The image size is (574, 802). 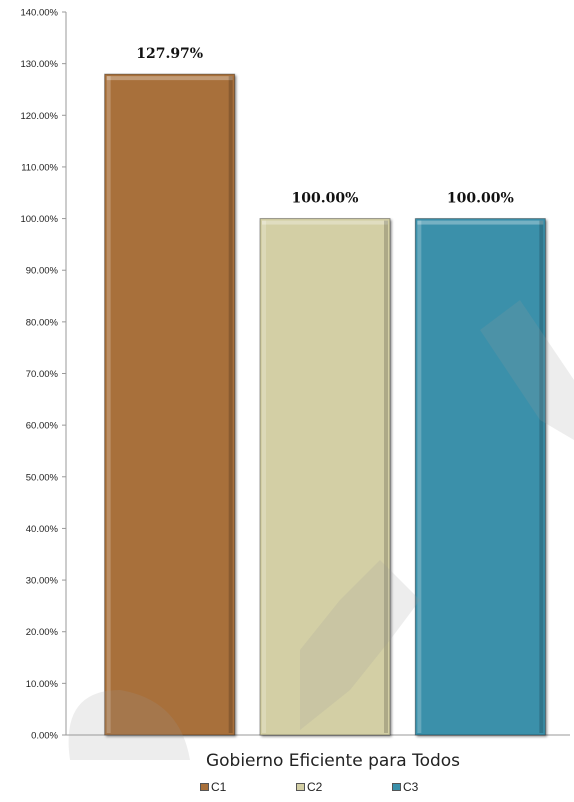 What do you see at coordinates (44, 736) in the screenshot?
I see `y-tick-label: 0.00%` at bounding box center [44, 736].